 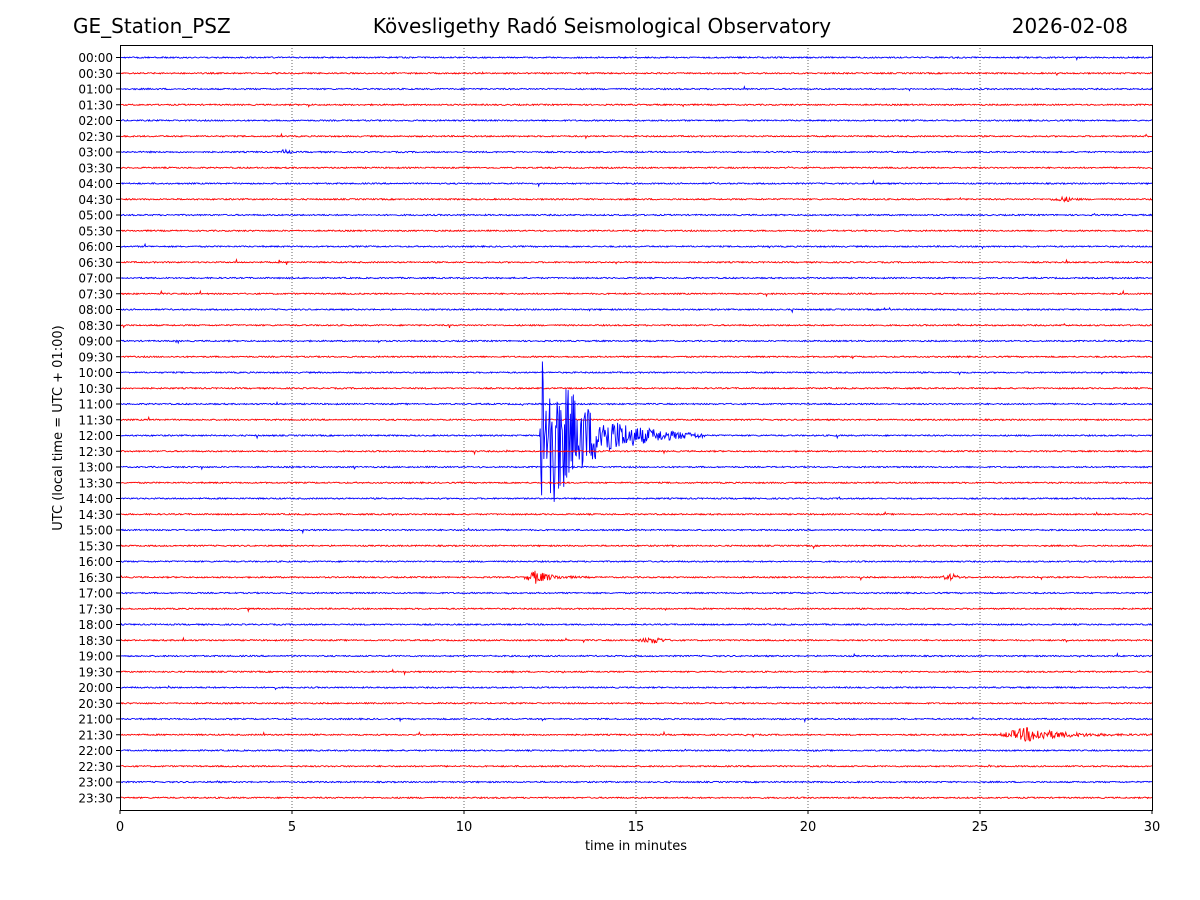 What do you see at coordinates (95, 326) in the screenshot?
I see `row-label: 08:30` at bounding box center [95, 326].